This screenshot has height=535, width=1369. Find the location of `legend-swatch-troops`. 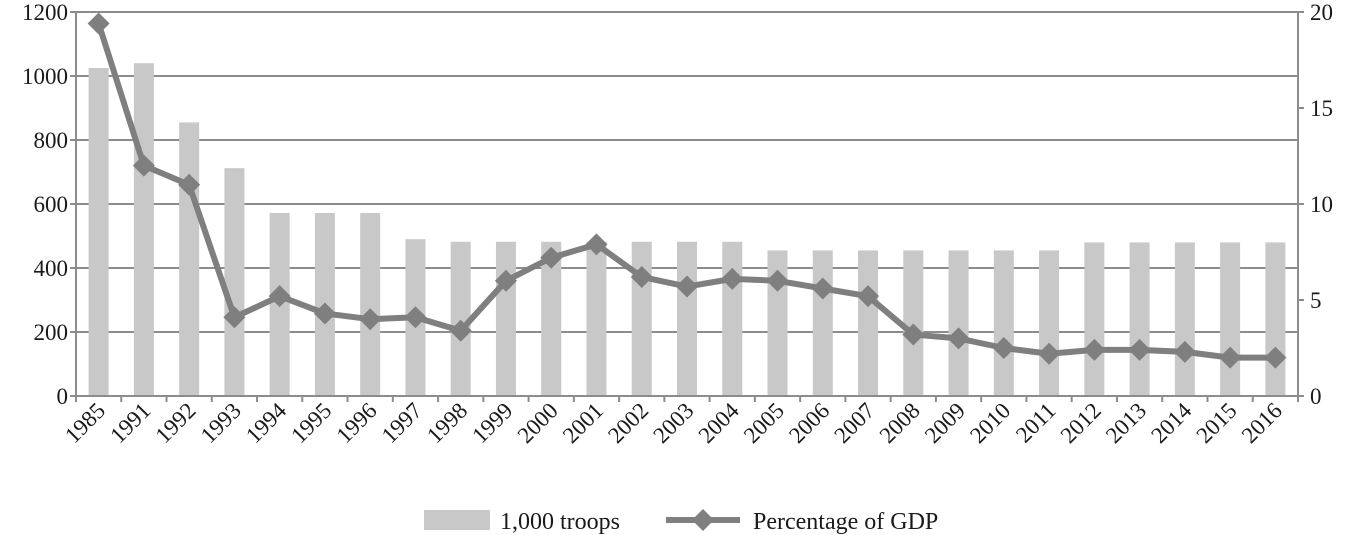

legend-swatch-troops is located at coordinates (457, 520).